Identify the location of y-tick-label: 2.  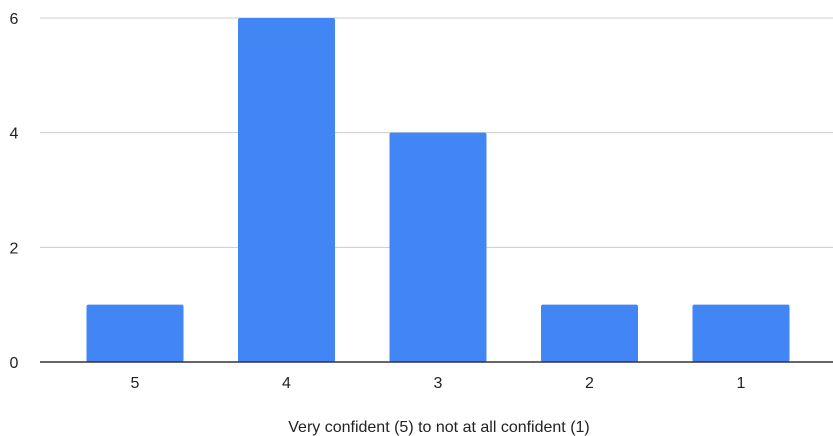
(14, 248).